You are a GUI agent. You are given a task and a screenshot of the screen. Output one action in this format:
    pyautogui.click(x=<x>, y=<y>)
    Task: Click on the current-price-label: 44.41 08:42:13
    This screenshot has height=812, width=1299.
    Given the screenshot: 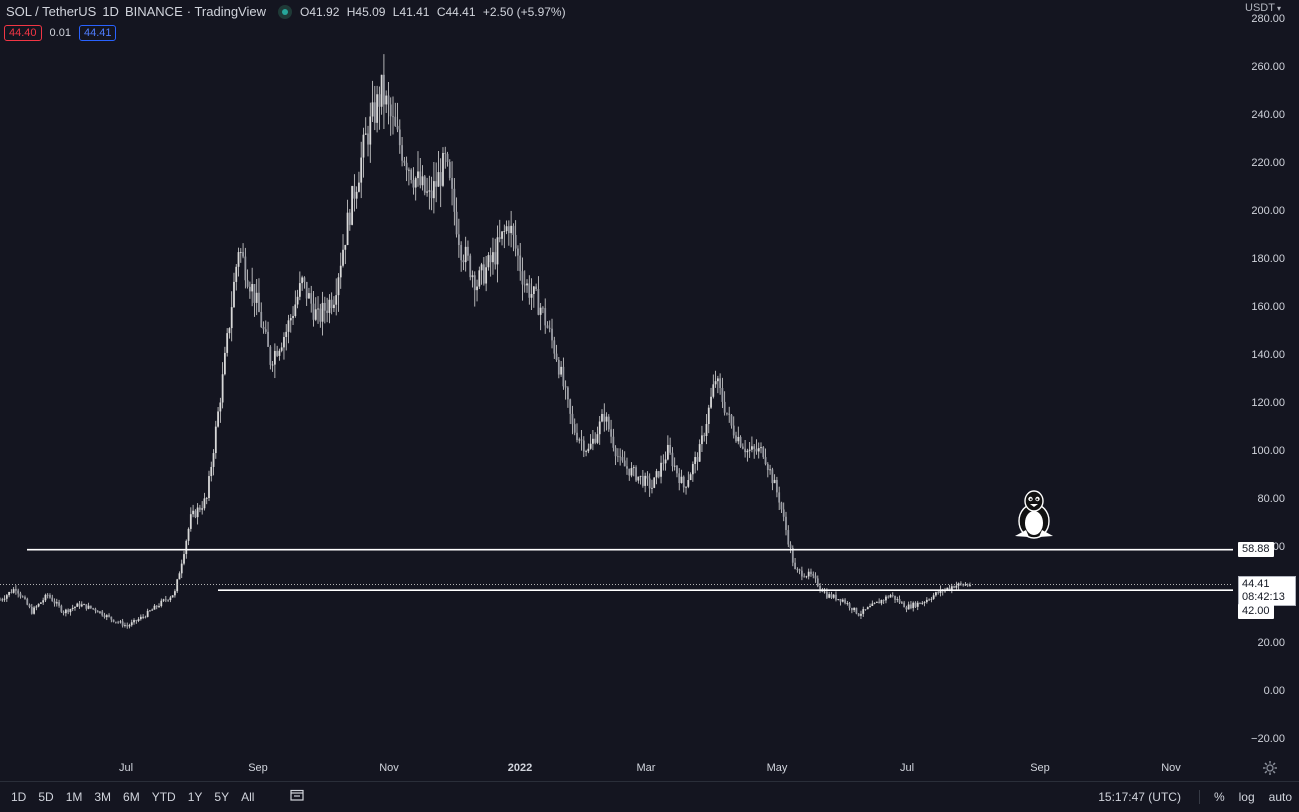 What is the action you would take?
    pyautogui.click(x=1267, y=591)
    